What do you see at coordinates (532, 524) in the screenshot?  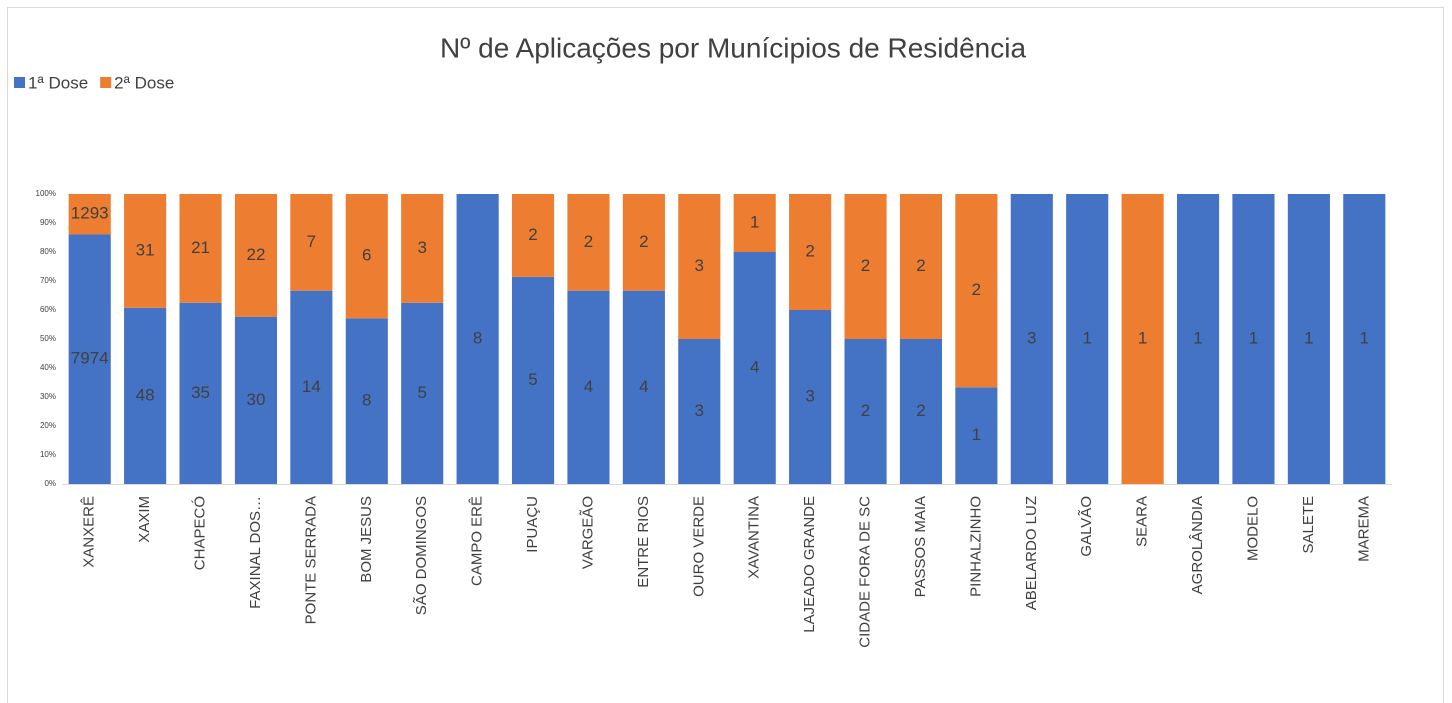 I see `x-tick-label: IPUAÇU` at bounding box center [532, 524].